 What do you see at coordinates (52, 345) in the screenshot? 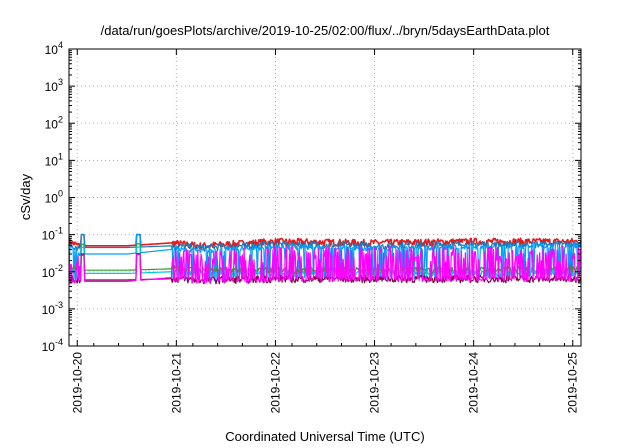
I see `y-tick-label: 10⁻⁴` at bounding box center [52, 345].